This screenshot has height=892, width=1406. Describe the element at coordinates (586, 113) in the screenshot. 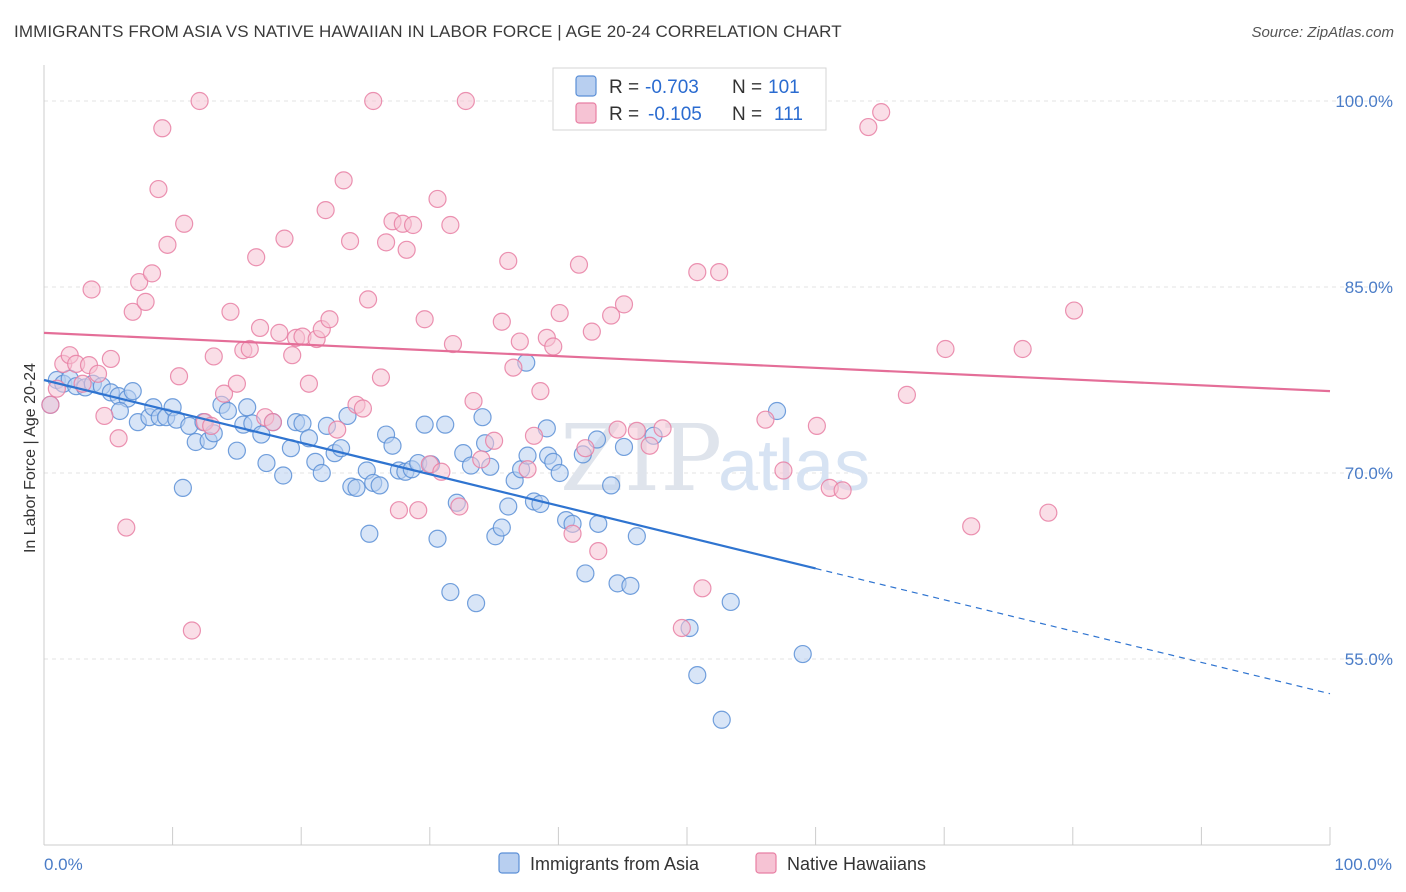

I see `legend-swatch-pink` at that location.